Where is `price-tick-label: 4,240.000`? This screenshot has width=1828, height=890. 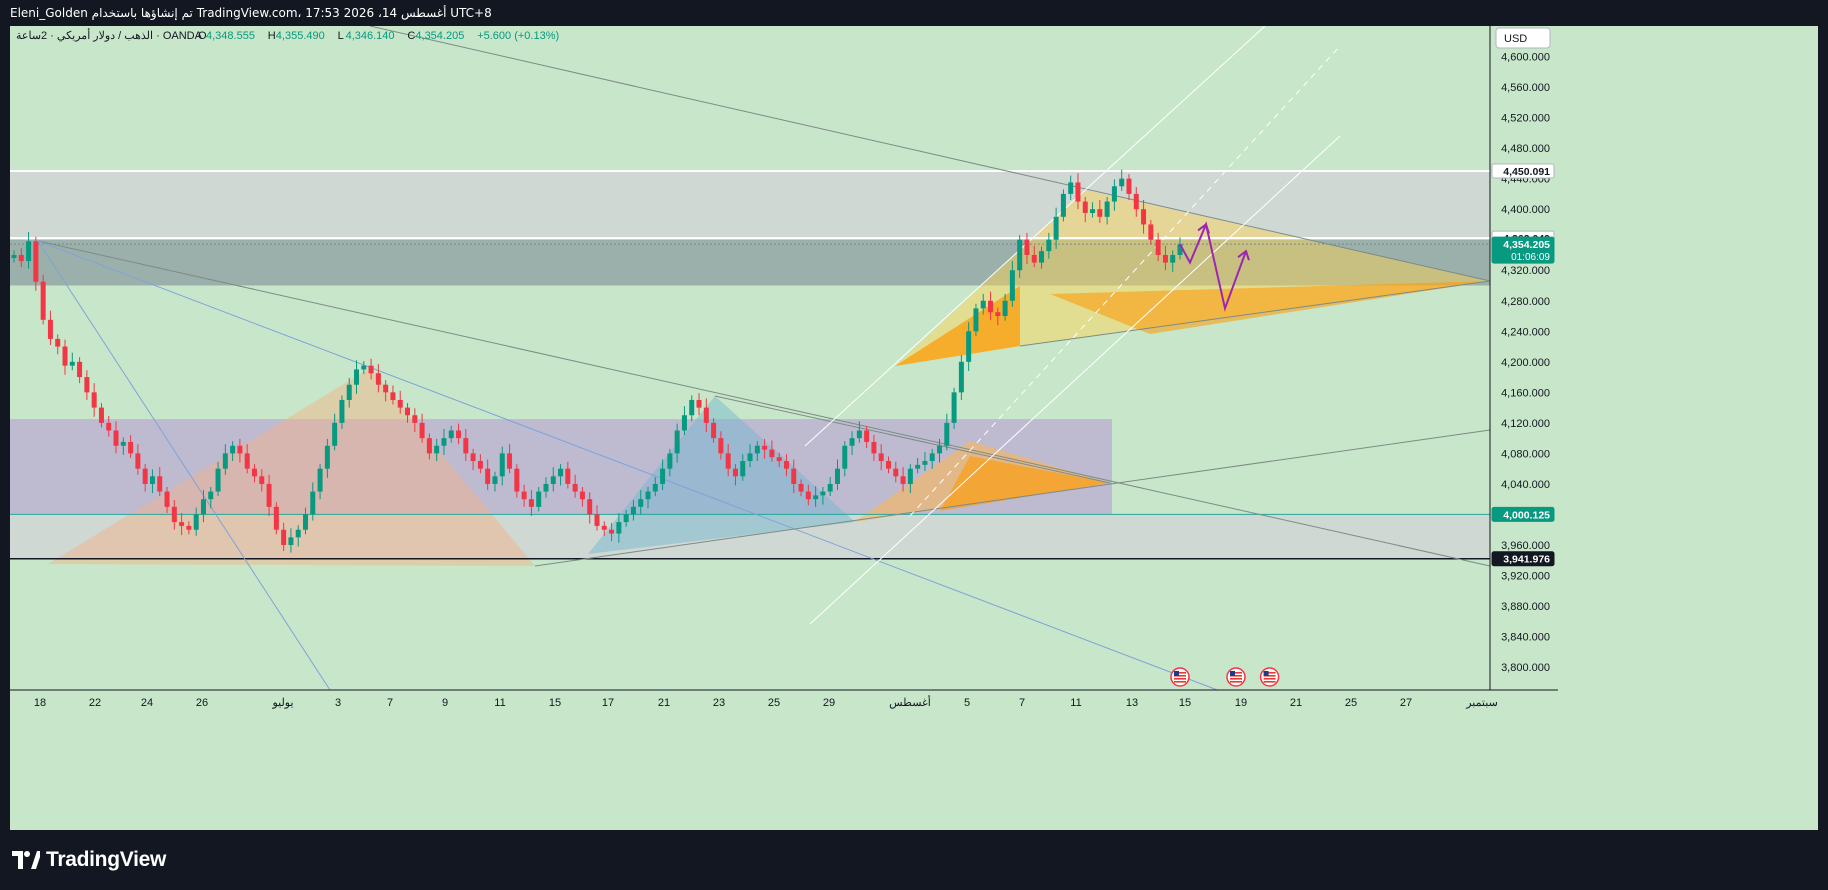
price-tick-label: 4,240.000 is located at coordinates (1525, 332).